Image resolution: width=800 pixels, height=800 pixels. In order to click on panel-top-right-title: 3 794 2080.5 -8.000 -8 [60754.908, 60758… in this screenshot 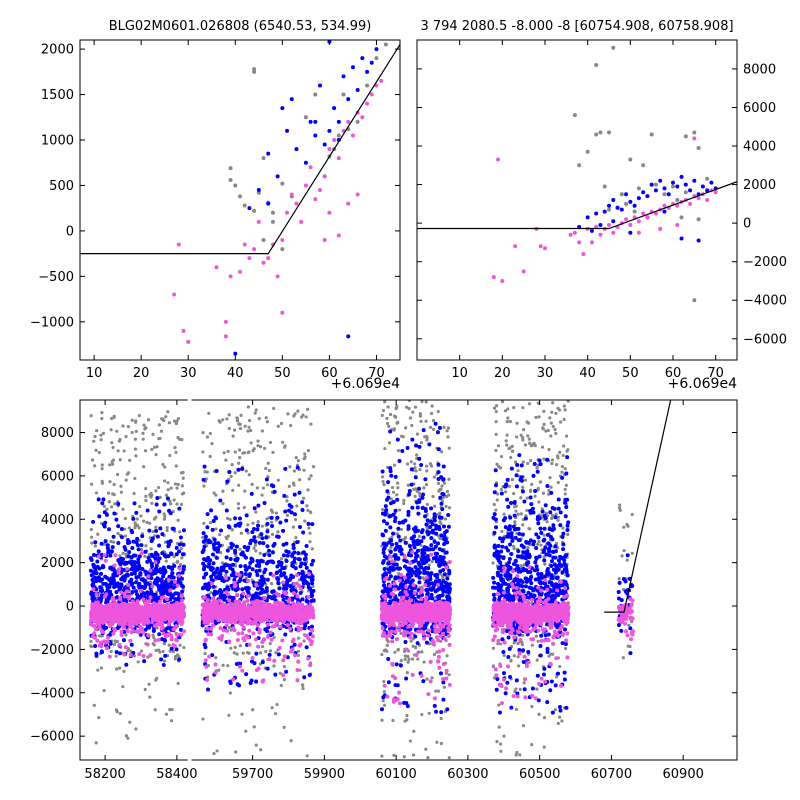, I will do `click(576, 26)`.